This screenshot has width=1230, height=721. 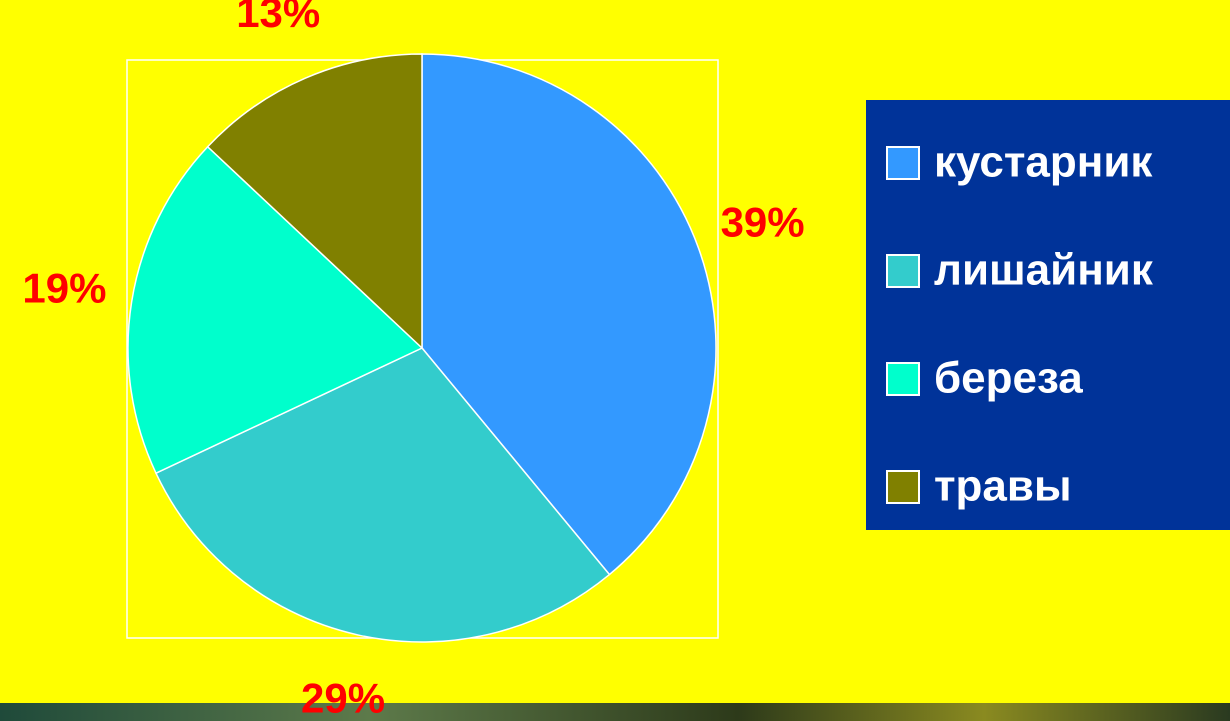 What do you see at coordinates (64, 287) in the screenshot?
I see `data-label: 19%` at bounding box center [64, 287].